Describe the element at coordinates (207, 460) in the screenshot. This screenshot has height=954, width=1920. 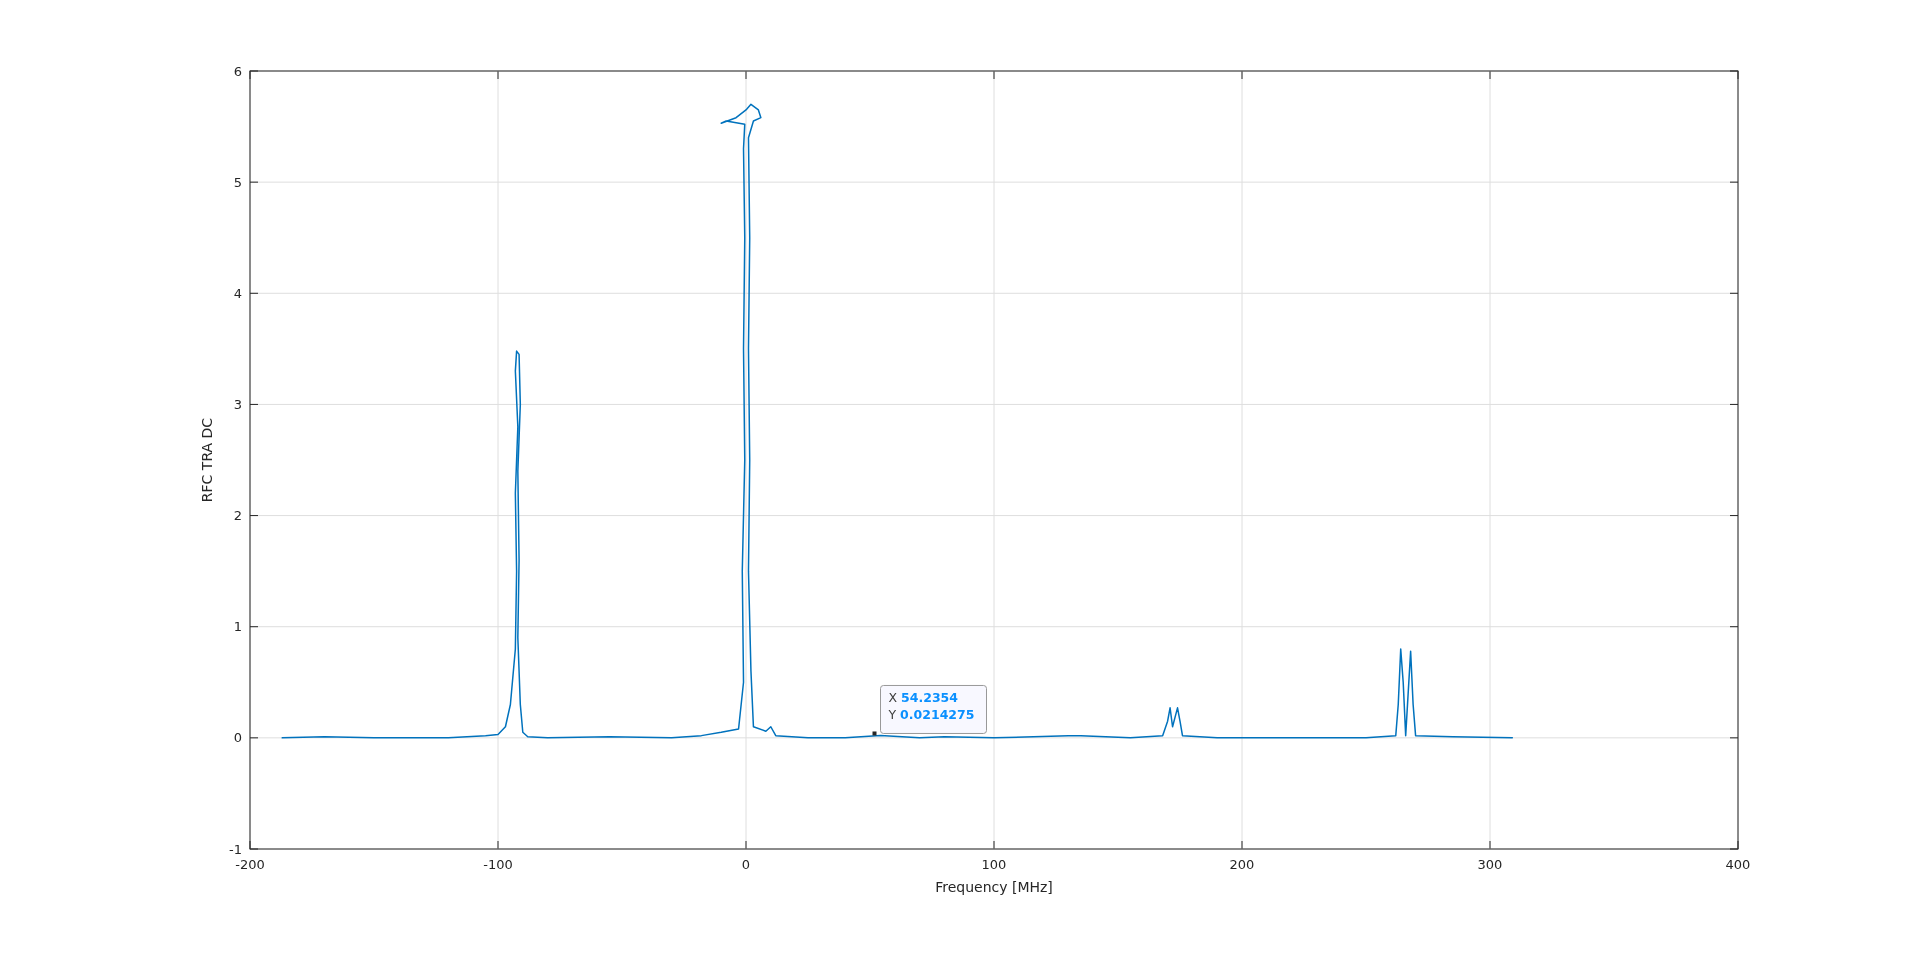
I see `y-axis-title: RFC TRA DC` at that location.